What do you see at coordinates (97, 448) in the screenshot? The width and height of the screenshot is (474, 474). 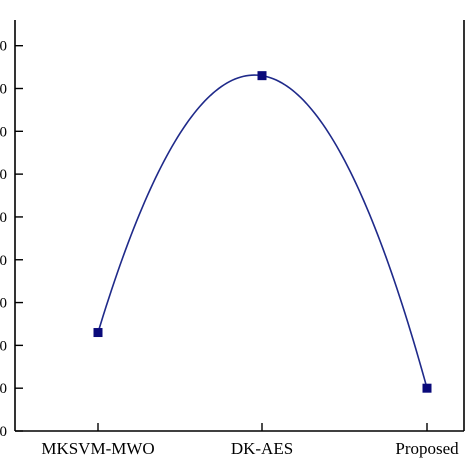 I see `x-category-label: MKSVM-MWO` at bounding box center [97, 448].